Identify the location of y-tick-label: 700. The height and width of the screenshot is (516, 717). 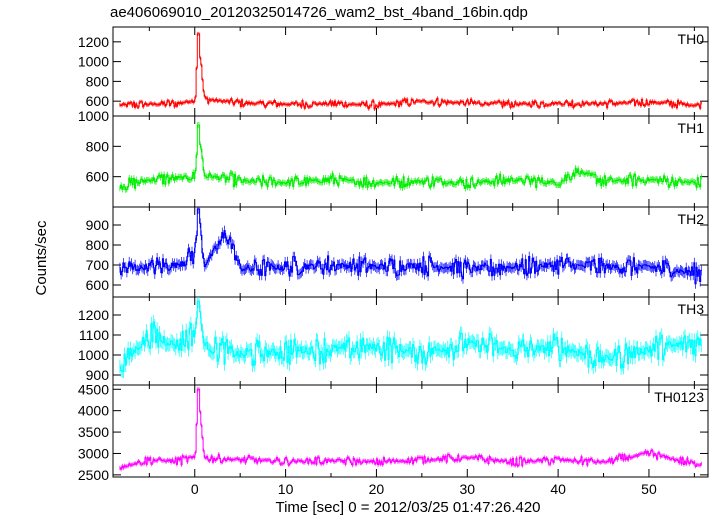
(98, 265).